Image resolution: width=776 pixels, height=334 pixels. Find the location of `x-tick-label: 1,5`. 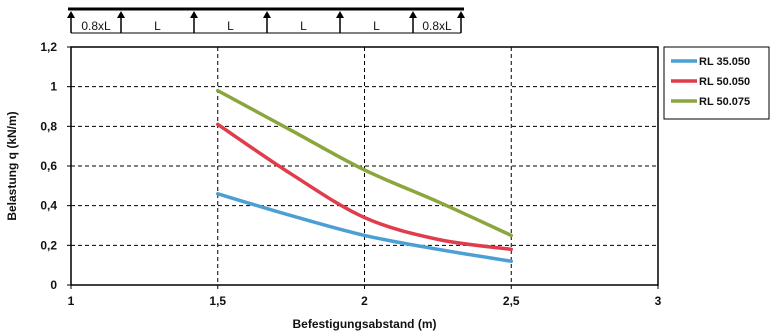

x-tick-label: 1,5 is located at coordinates (217, 301).